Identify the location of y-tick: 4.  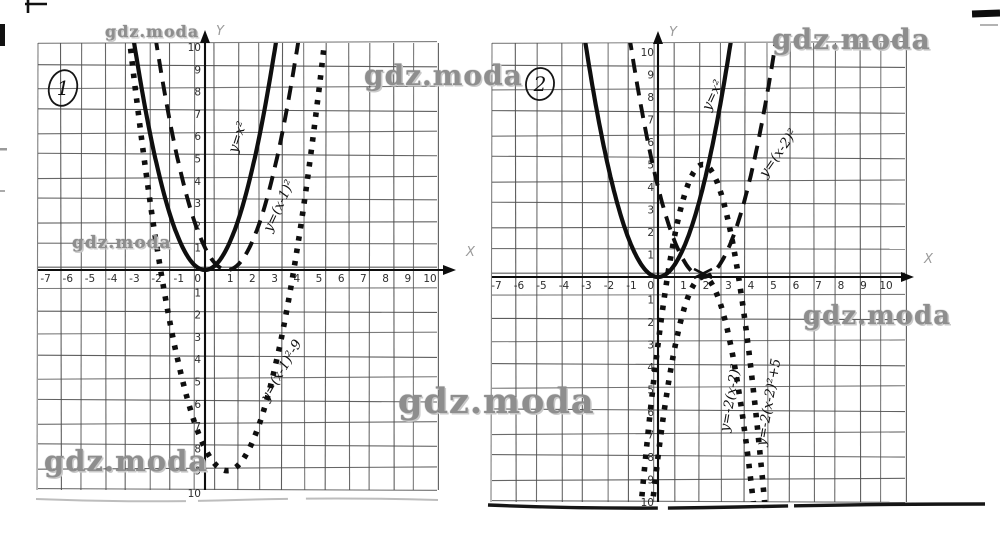
(650, 368).